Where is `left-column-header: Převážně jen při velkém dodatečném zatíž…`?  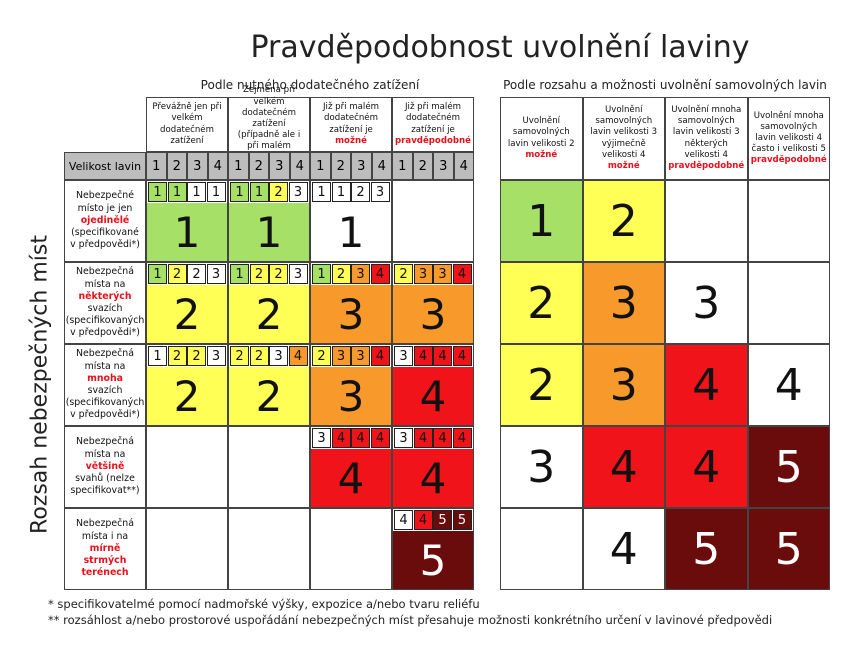 left-column-header: Převážně jen při velkém dodatečném zatíž… is located at coordinates (187, 124).